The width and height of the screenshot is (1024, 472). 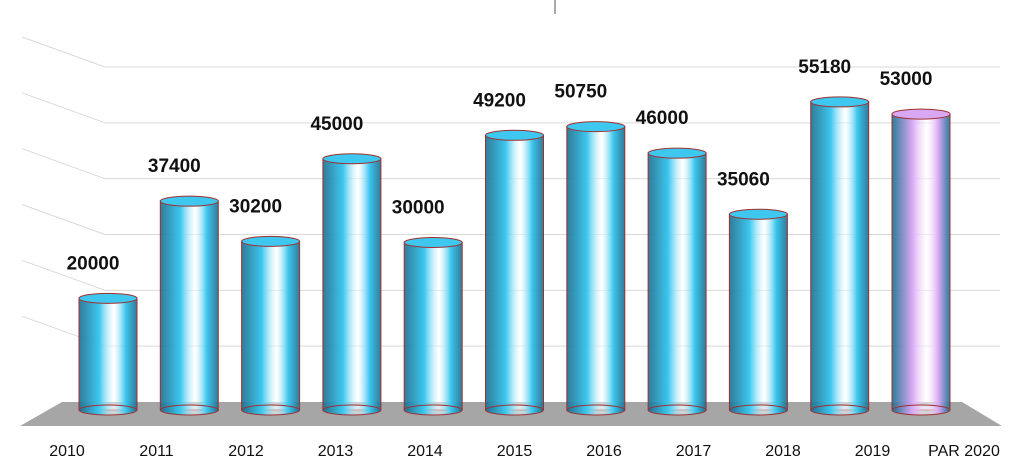 I want to click on value-label: 50750, so click(x=580, y=92).